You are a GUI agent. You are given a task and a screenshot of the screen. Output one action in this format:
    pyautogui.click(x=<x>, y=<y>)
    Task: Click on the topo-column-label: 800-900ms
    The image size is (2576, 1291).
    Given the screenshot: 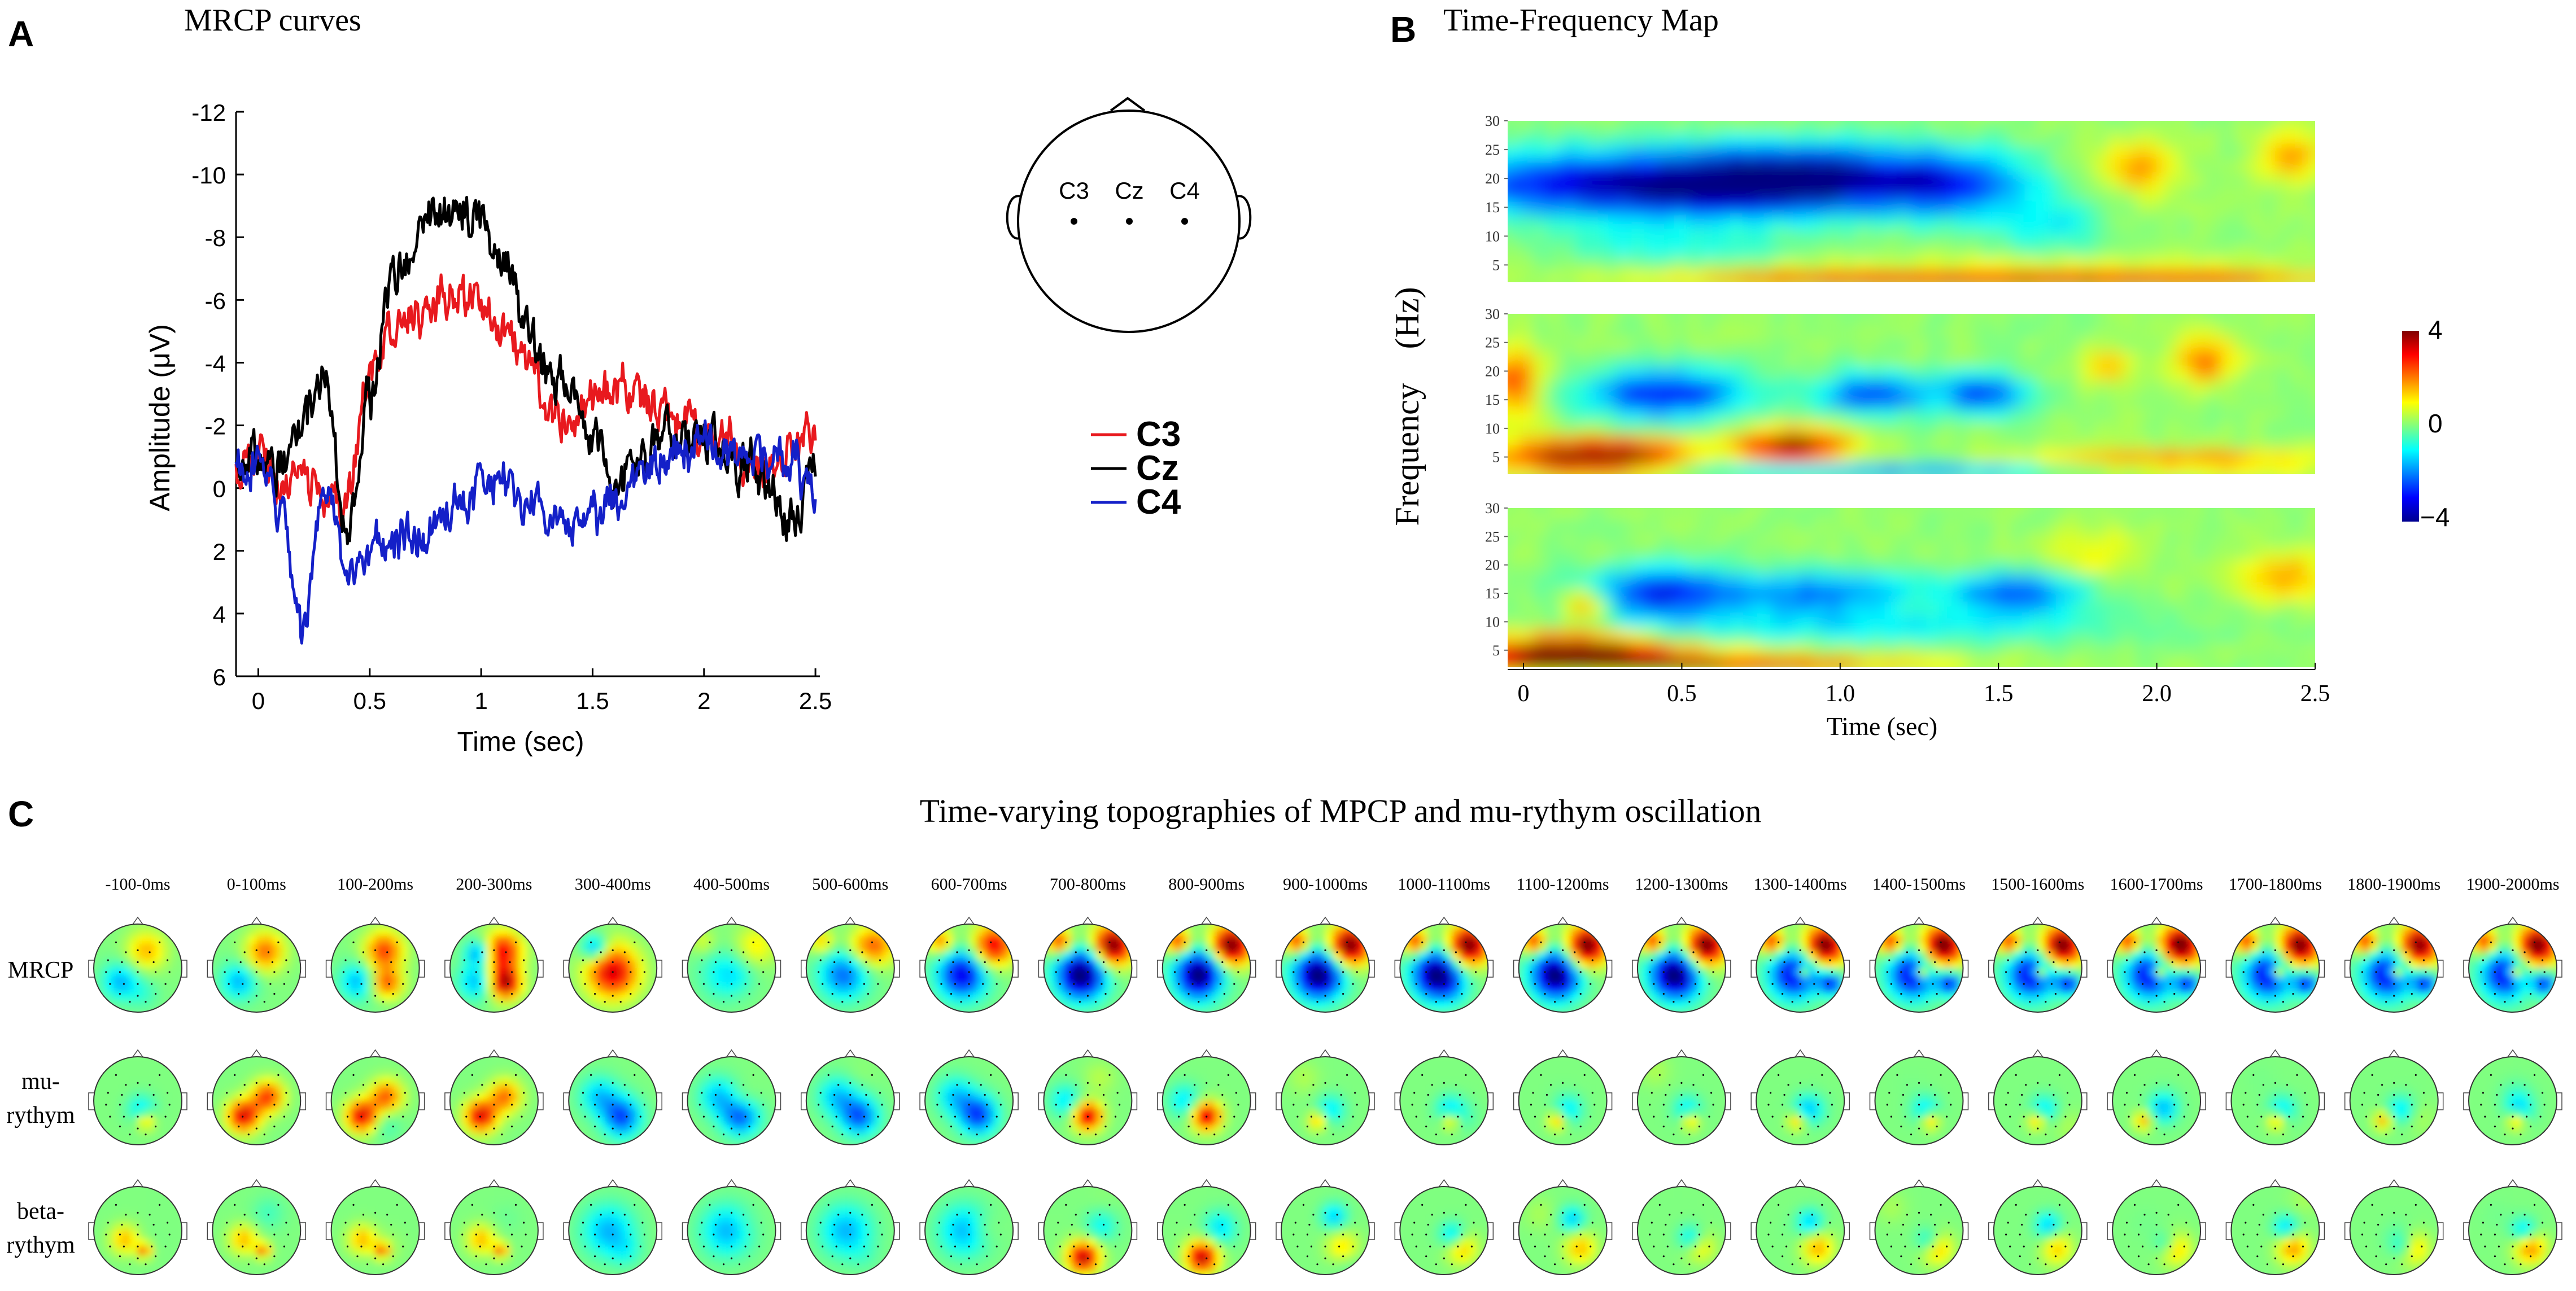 What is the action you would take?
    pyautogui.click(x=1207, y=884)
    